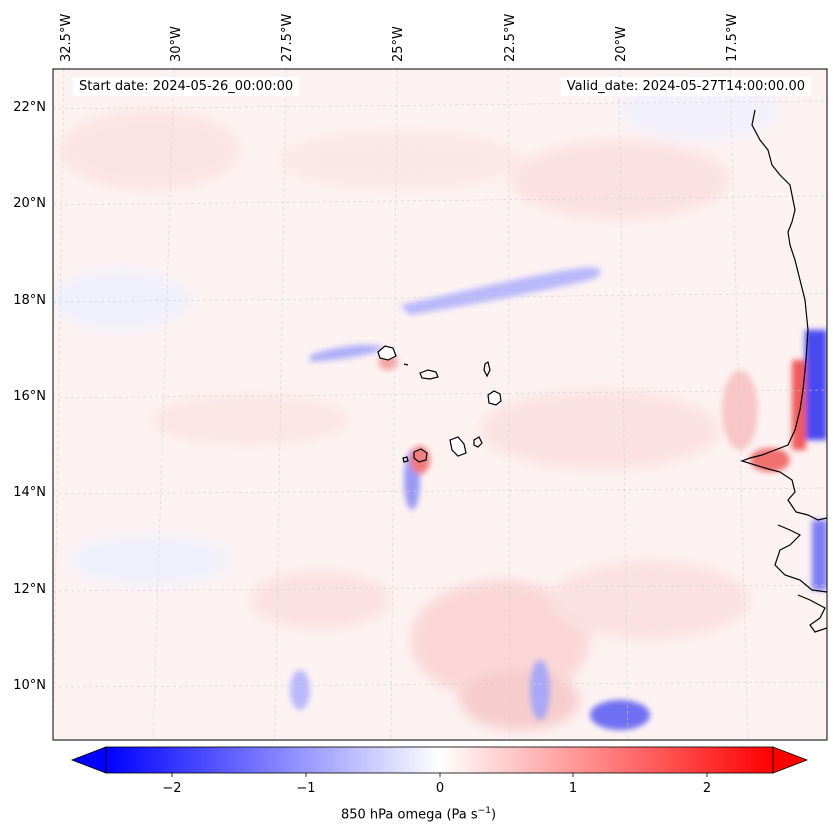  What do you see at coordinates (573, 788) in the screenshot?
I see `colorbar-tick-label: 1` at bounding box center [573, 788].